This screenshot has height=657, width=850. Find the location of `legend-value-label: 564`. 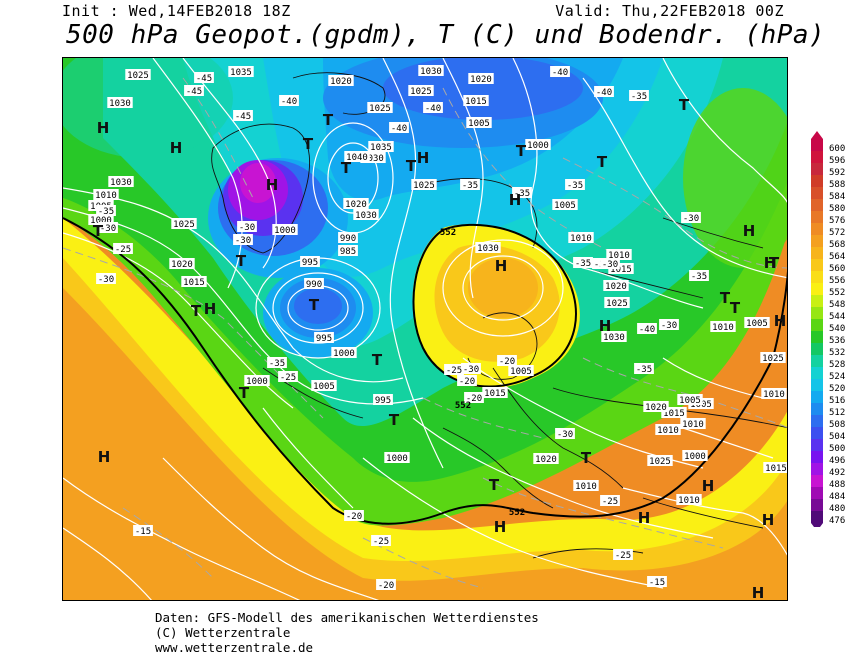

legend-value-label: 564 is located at coordinates (837, 257).